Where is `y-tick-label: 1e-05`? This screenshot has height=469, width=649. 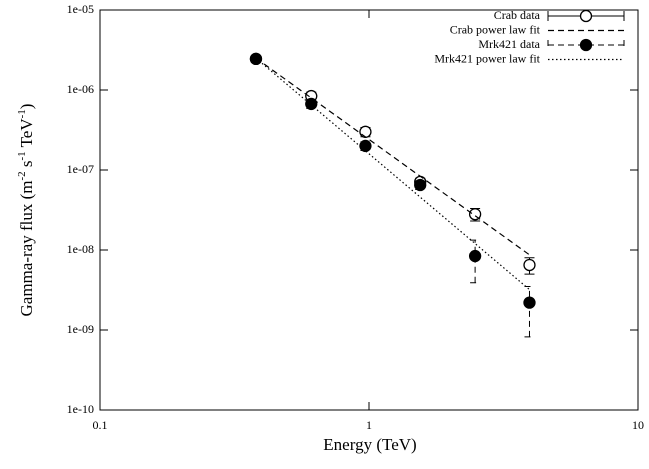 y-tick-label: 1e-05 is located at coordinates (80, 9).